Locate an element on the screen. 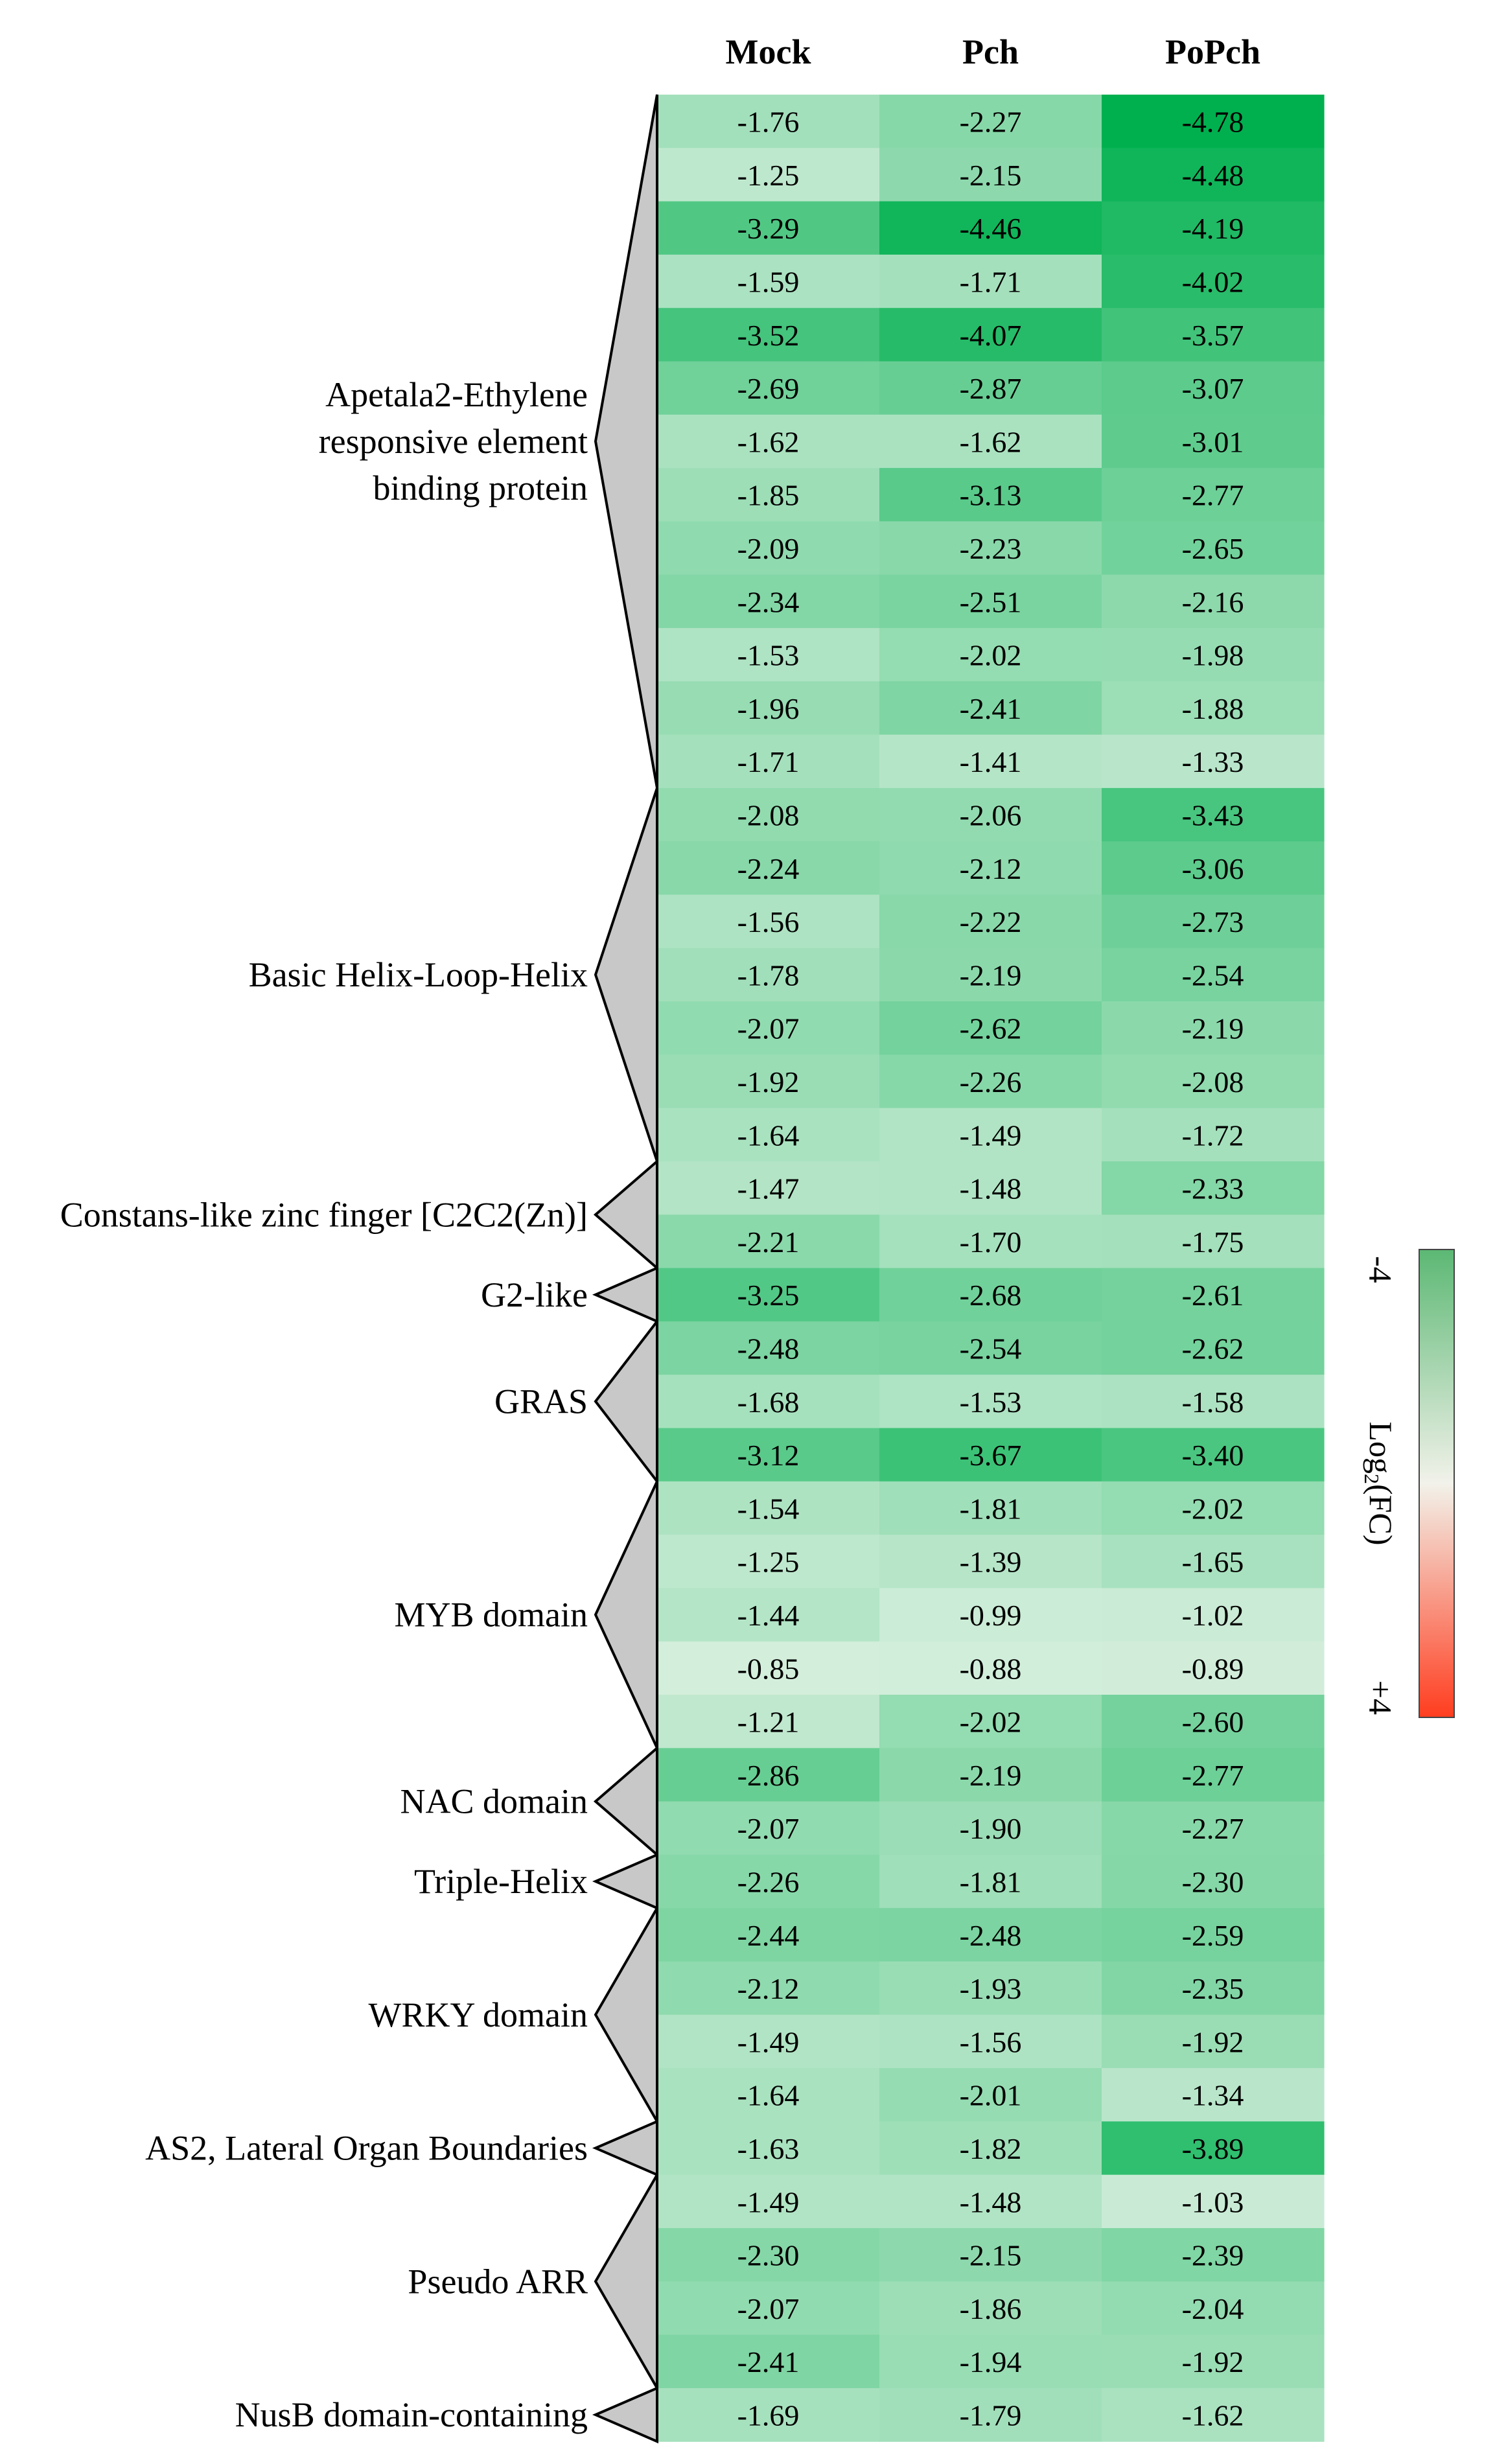 This screenshot has width=1495, height=2464. cell-value-label: -1.98 is located at coordinates (1213, 656).